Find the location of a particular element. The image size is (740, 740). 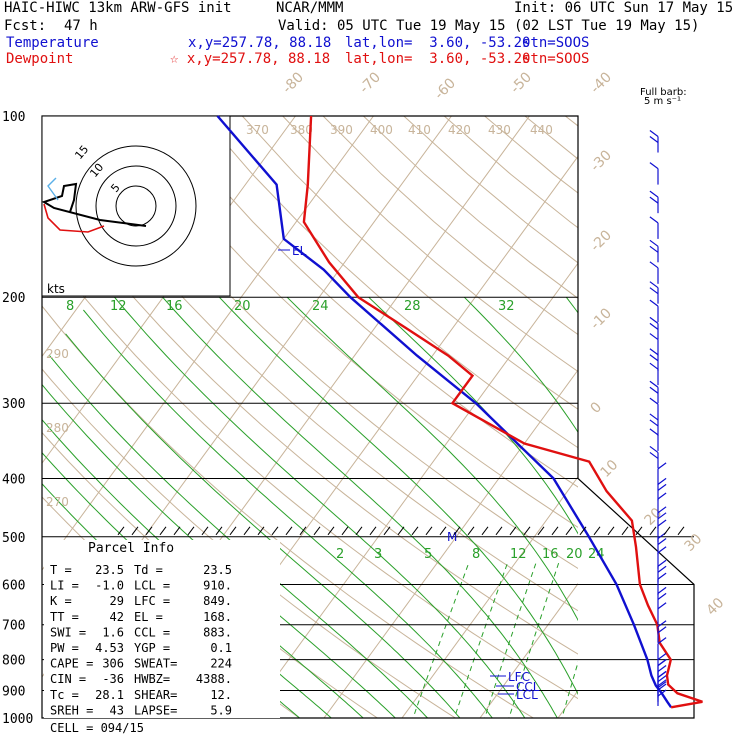

parcel-info-value: -36 is located at coordinates (113, 679).